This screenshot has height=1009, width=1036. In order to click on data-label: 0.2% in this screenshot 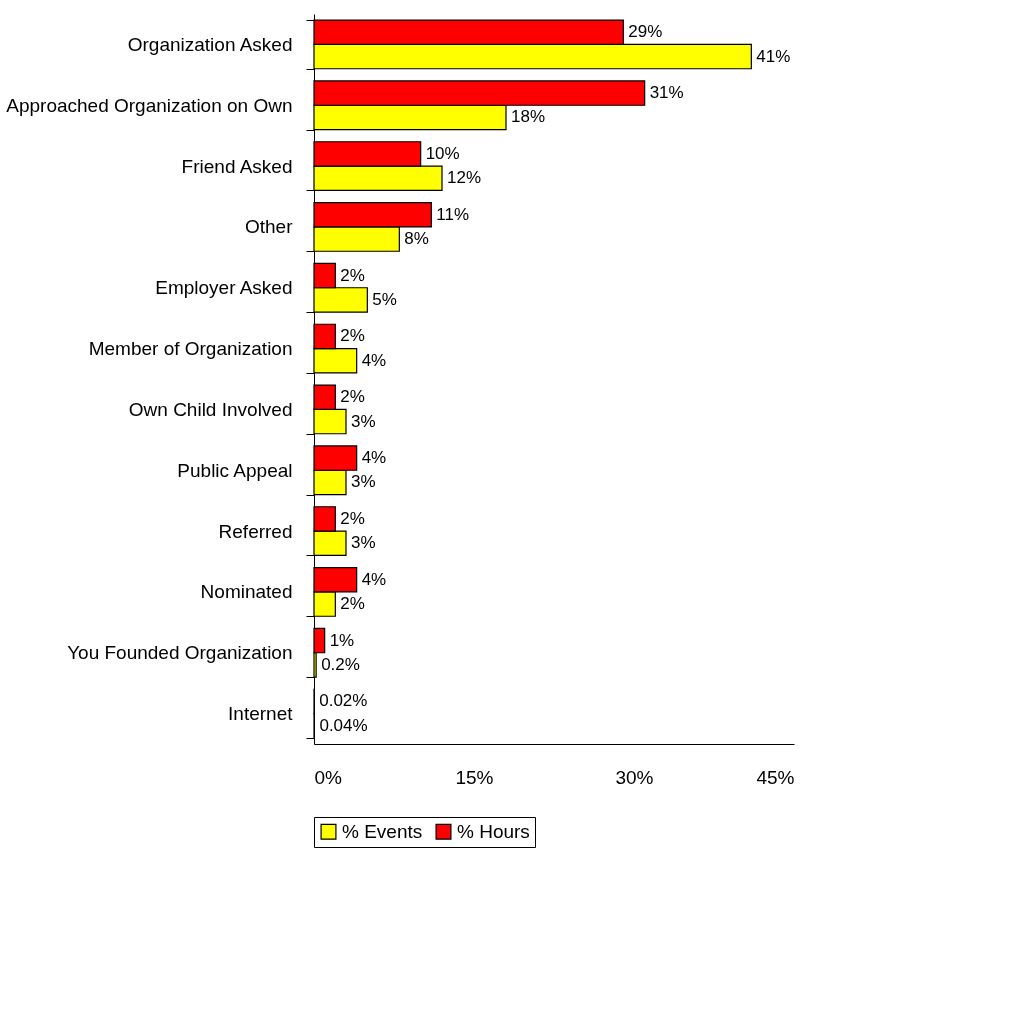, I will do `click(340, 664)`.